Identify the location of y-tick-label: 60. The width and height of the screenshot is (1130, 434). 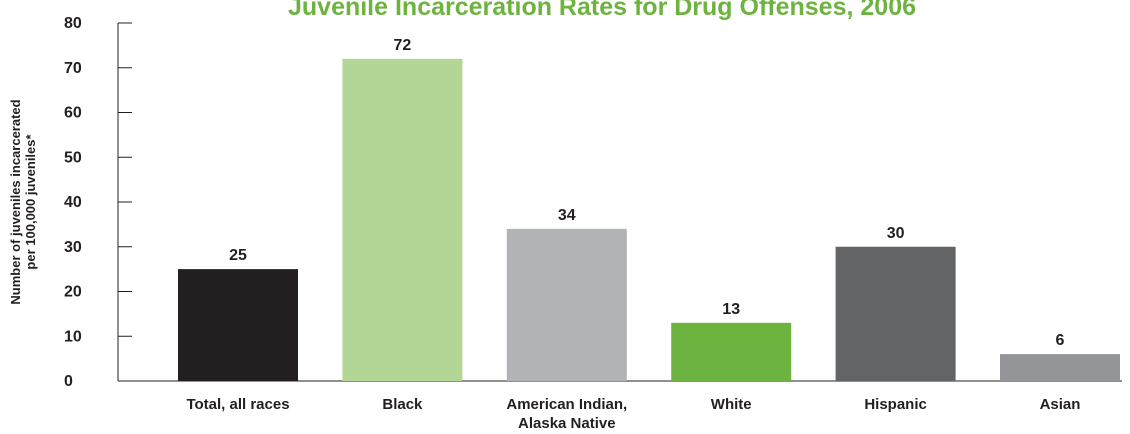
(73, 113).